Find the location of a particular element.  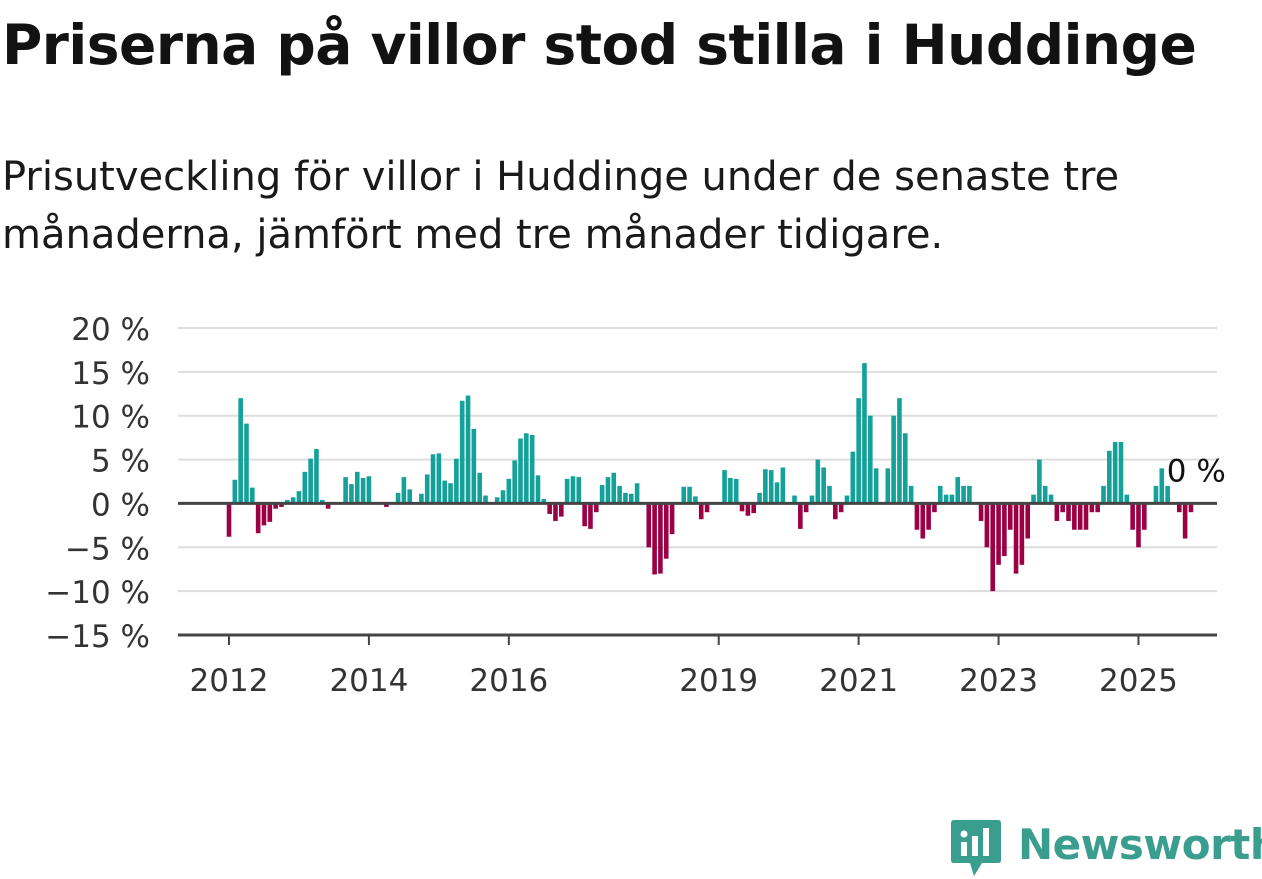

y-tick-label: 0 % is located at coordinates (120, 505).